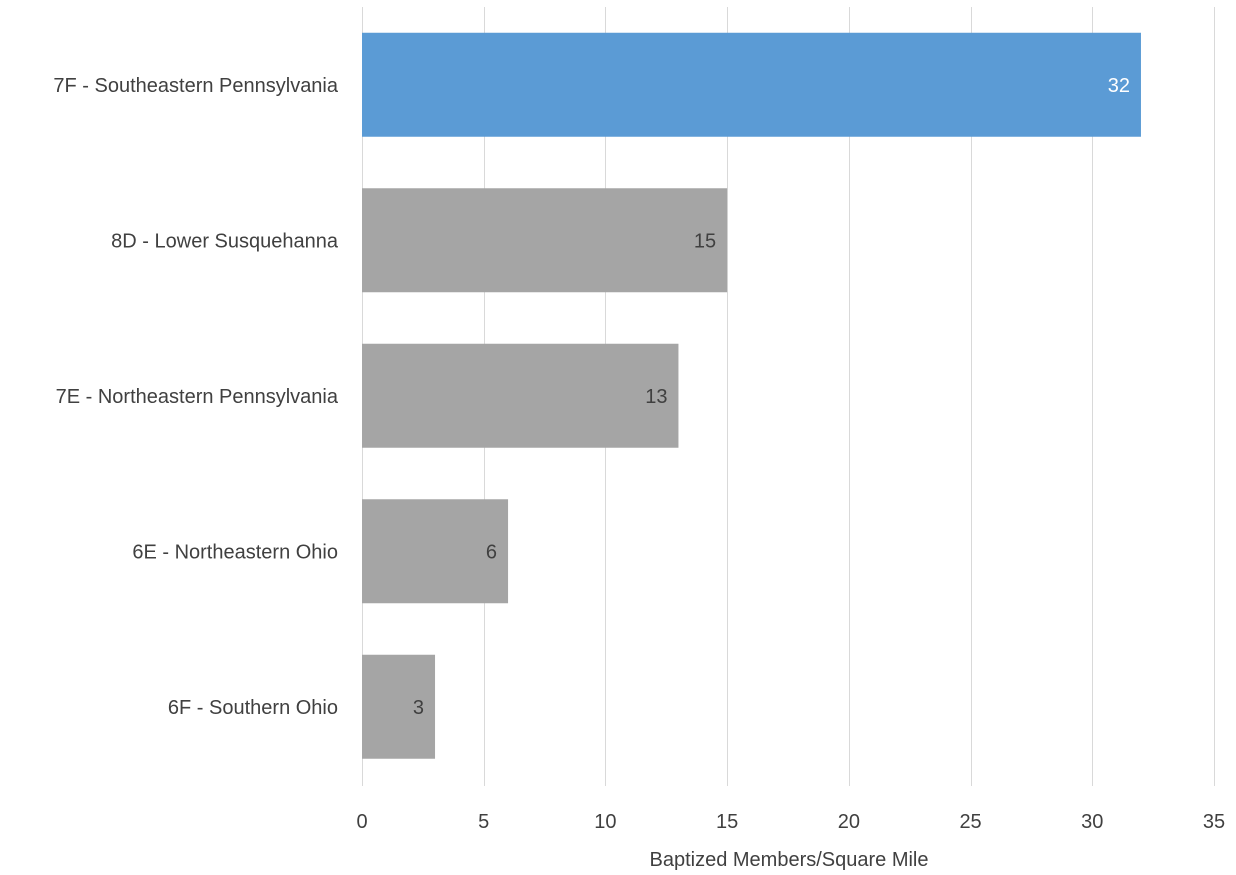 Image resolution: width=1236 pixels, height=875 pixels. I want to click on data-label: 32, so click(1119, 86).